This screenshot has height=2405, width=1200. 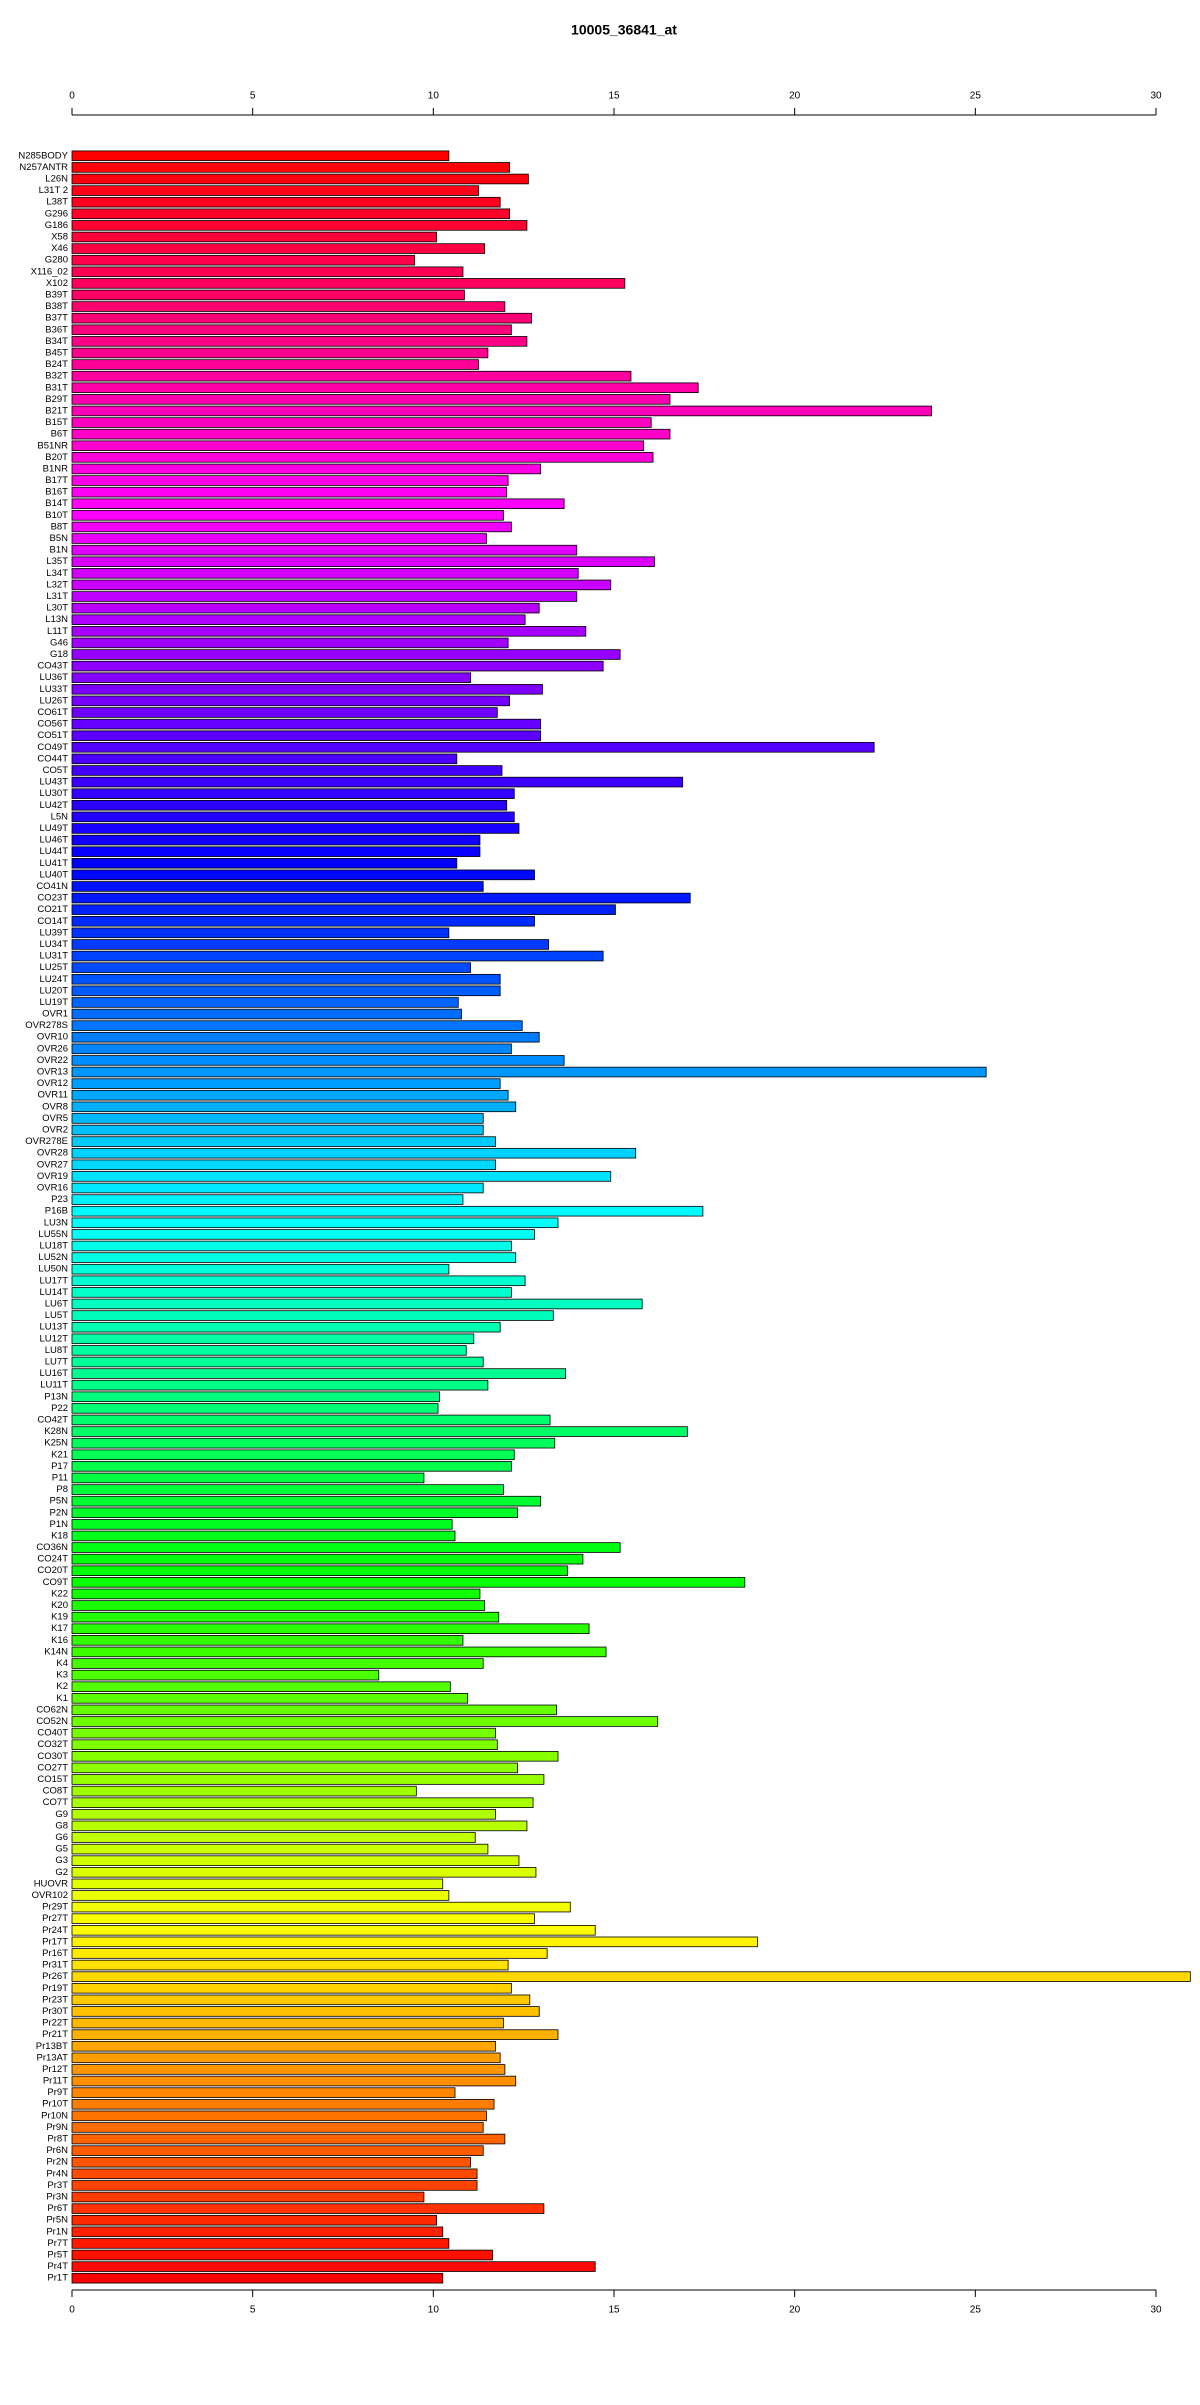 What do you see at coordinates (52, 1733) in the screenshot?
I see `y-tick-label: CO40T` at bounding box center [52, 1733].